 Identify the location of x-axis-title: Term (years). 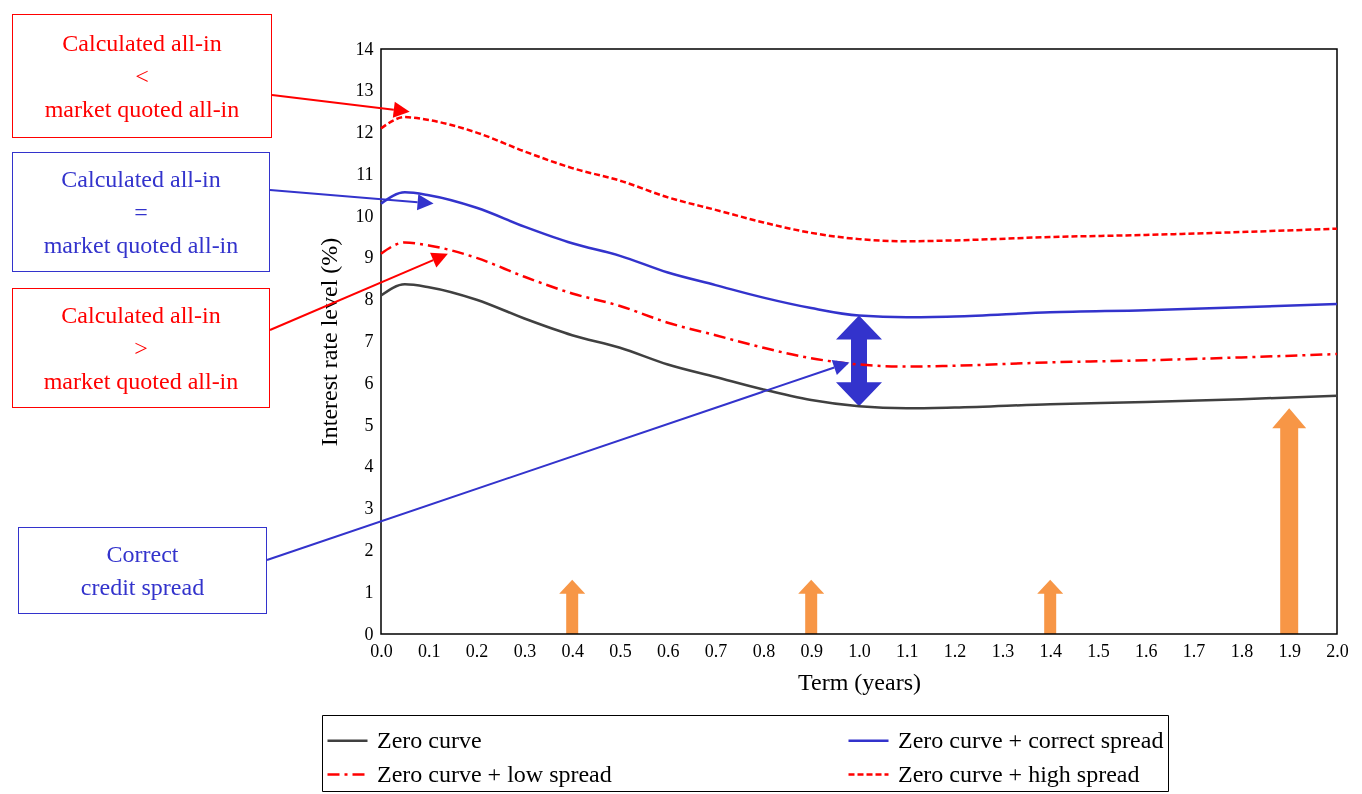
(859, 681).